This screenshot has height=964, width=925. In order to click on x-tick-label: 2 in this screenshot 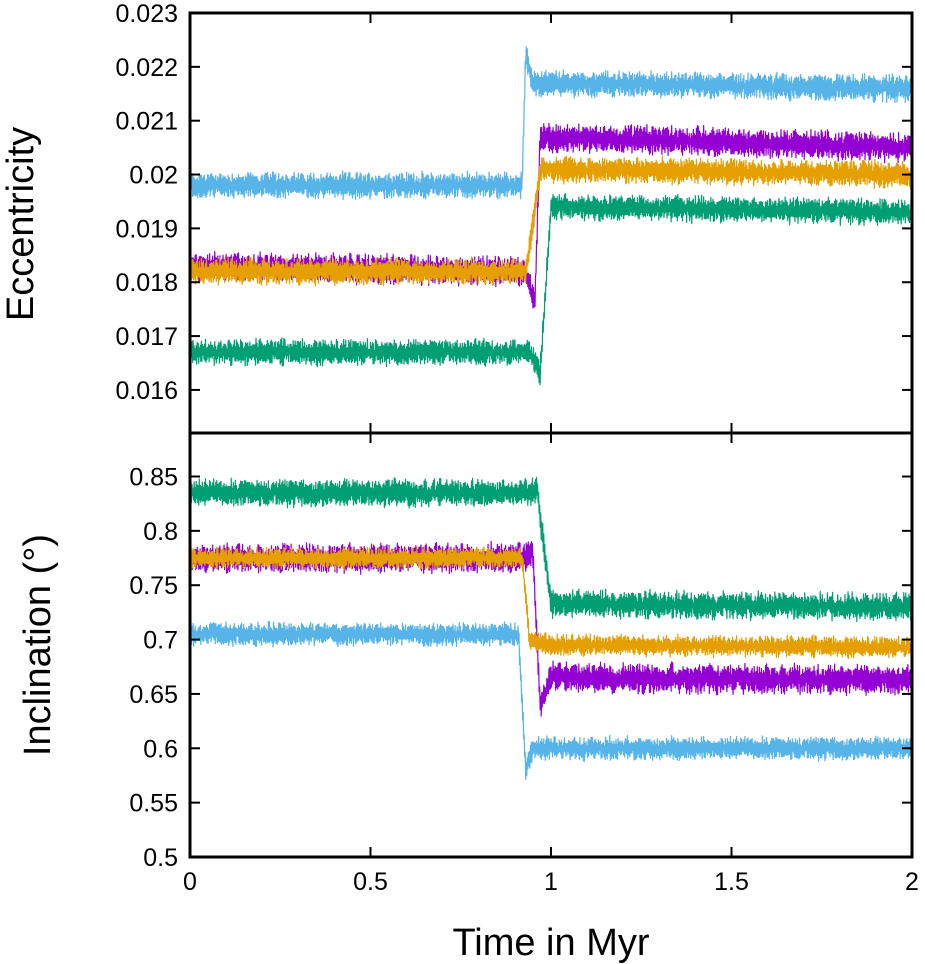, I will do `click(912, 882)`.